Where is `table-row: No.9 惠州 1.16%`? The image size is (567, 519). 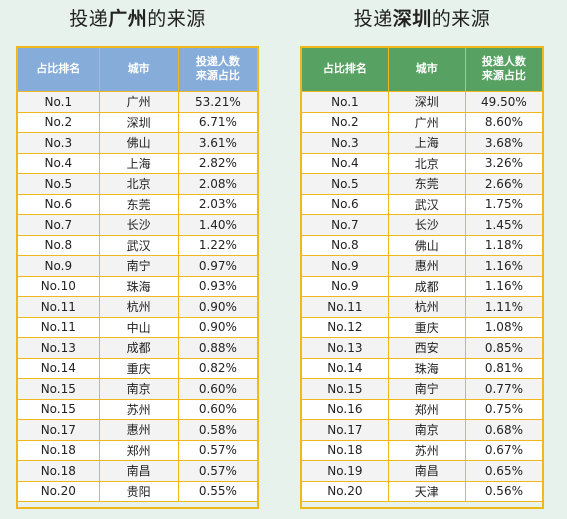
table-row: No.9 惠州 1.16% is located at coordinates (422, 266).